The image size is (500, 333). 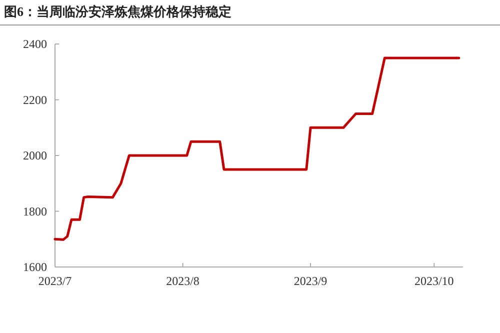 I want to click on x-tick-label: 2023/10, so click(x=434, y=281).